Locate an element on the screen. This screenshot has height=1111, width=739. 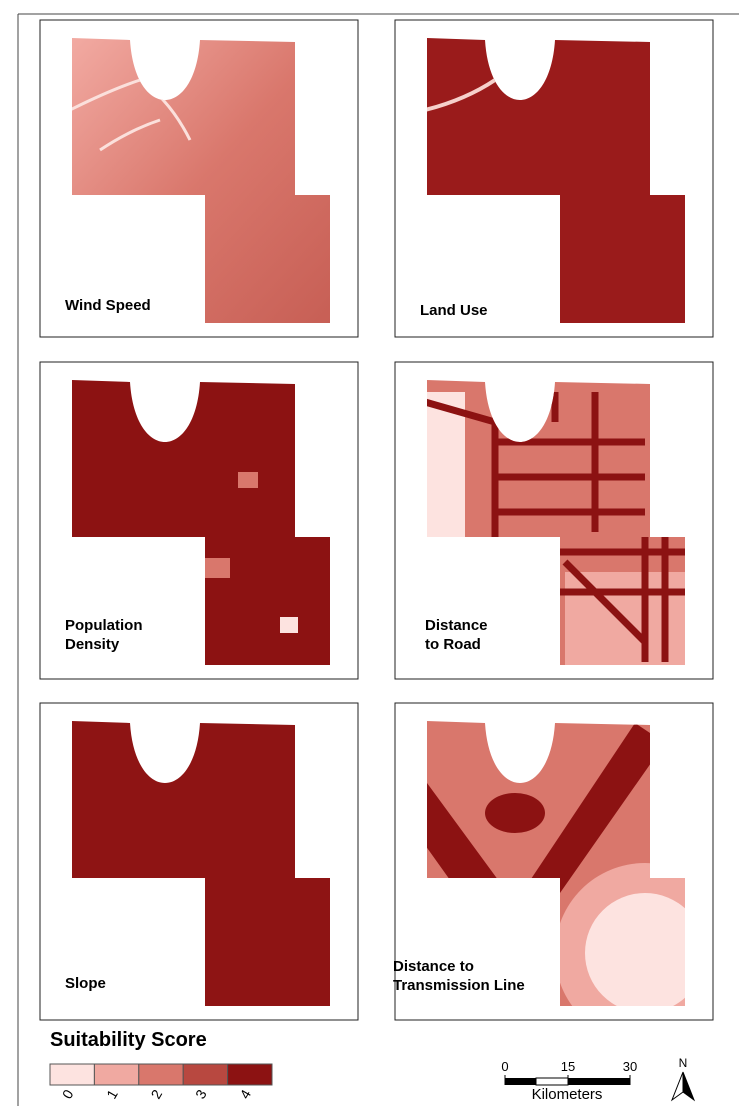
scale-label: 0 is located at coordinates (504, 1066).